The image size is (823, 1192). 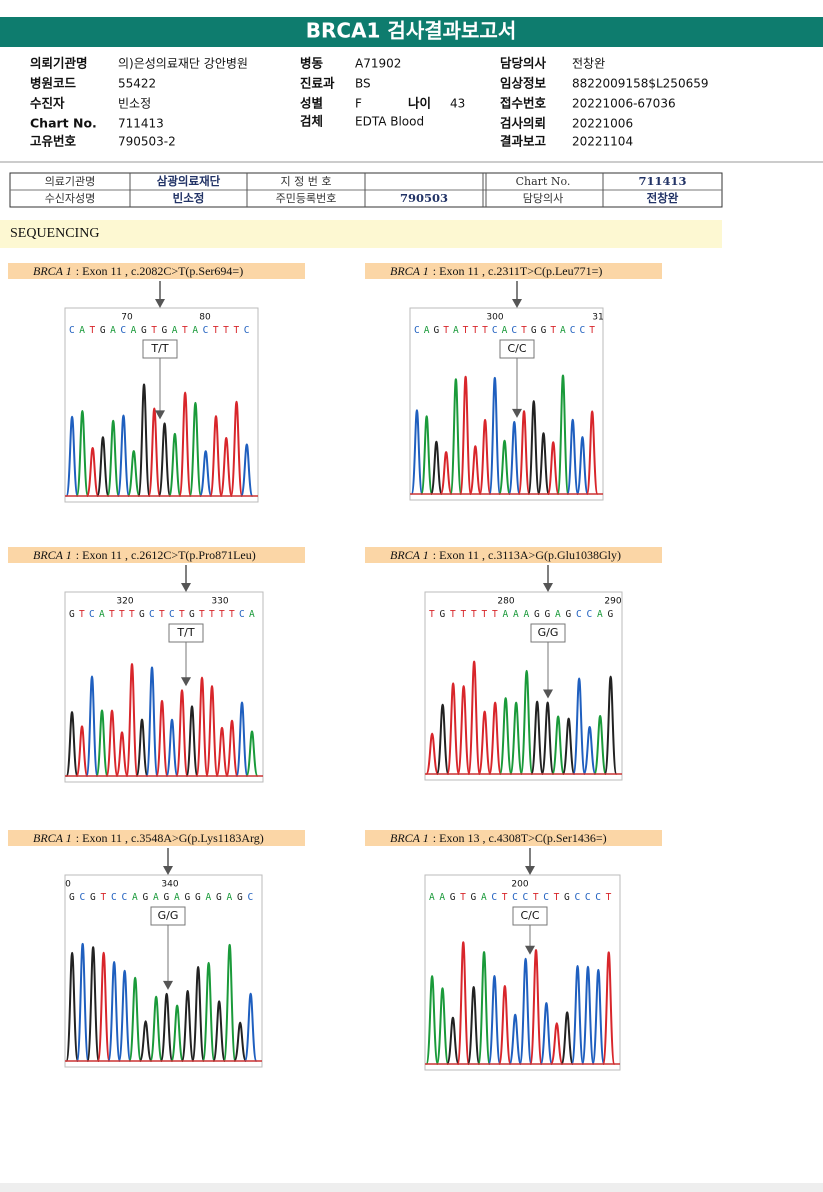 I want to click on info-label: 진료과, so click(x=317, y=83).